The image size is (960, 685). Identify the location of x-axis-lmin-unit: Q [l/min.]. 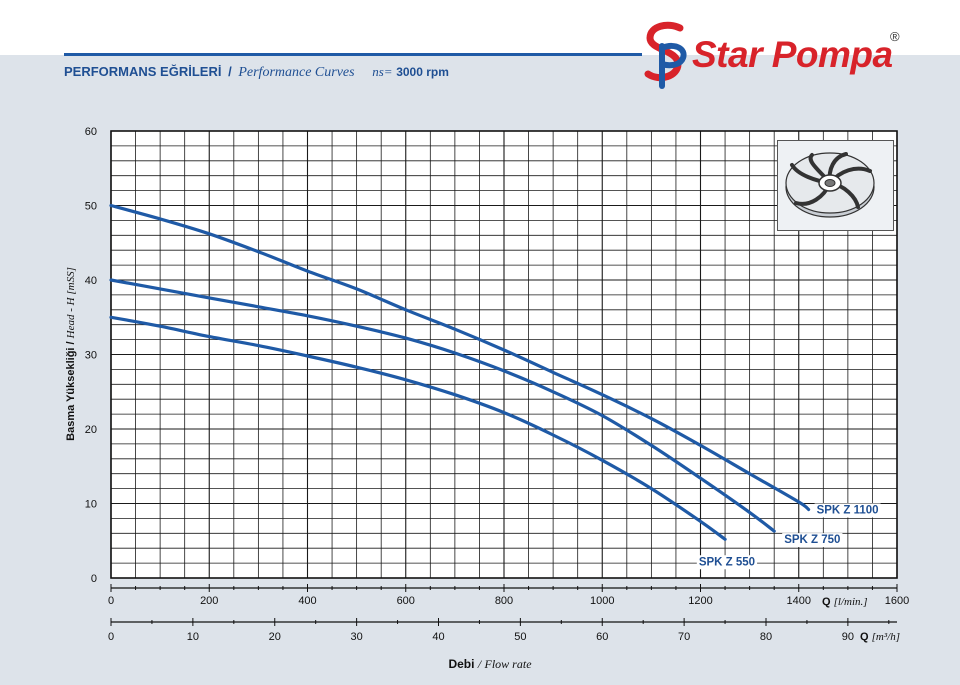
(845, 602).